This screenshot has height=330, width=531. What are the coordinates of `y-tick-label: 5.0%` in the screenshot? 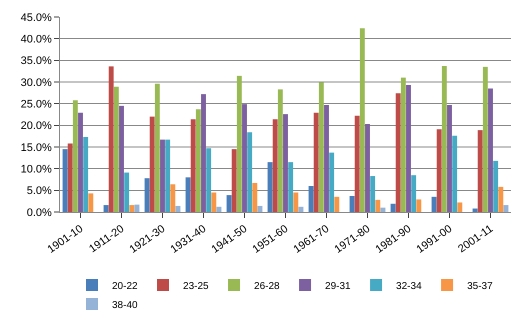 It's located at (39, 191).